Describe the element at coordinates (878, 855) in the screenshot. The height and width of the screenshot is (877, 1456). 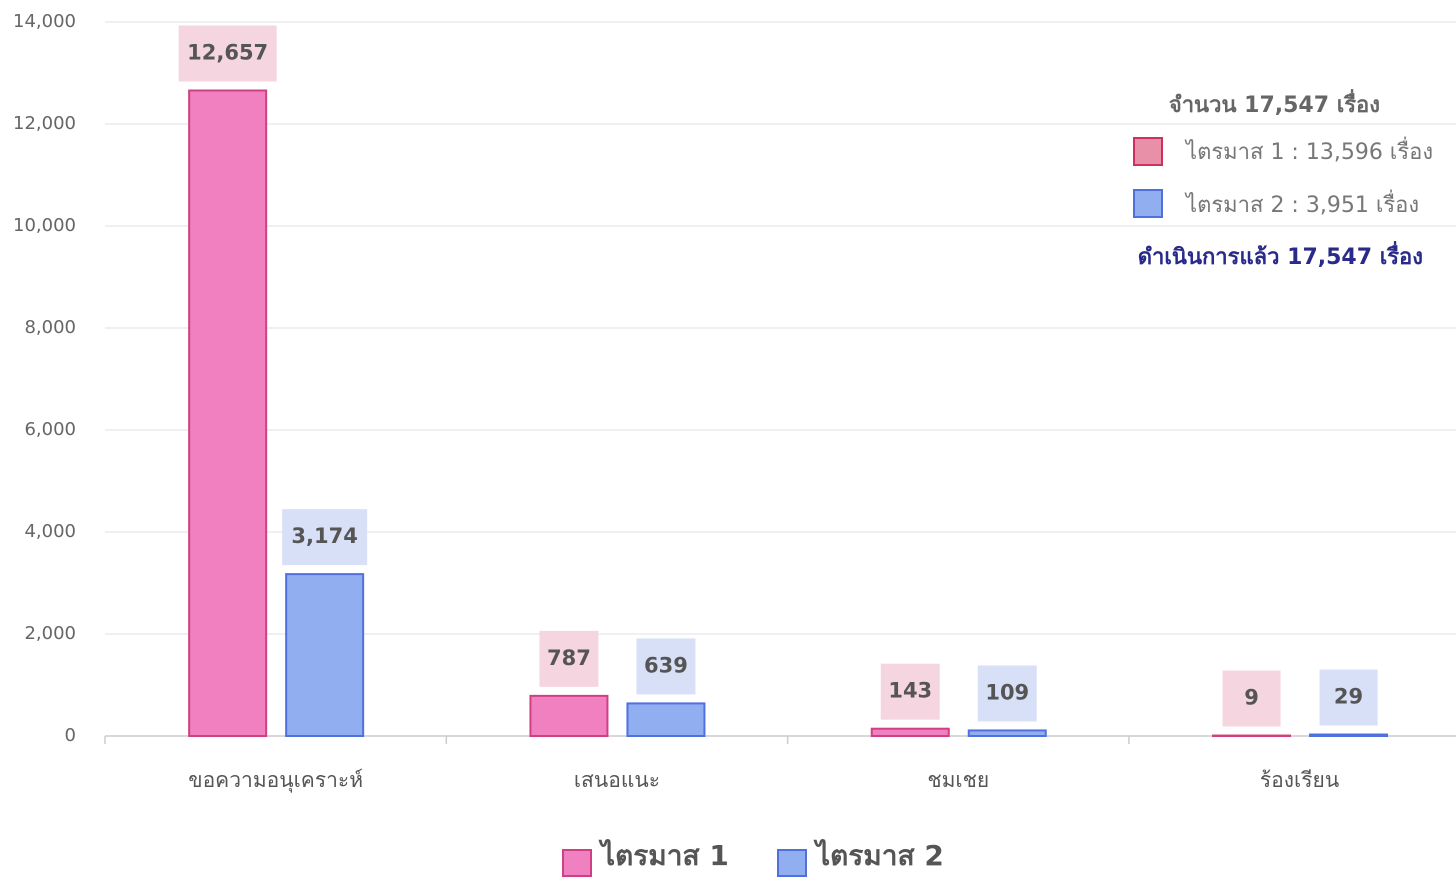
I see `legend-label: ไตรมาส 2` at that location.